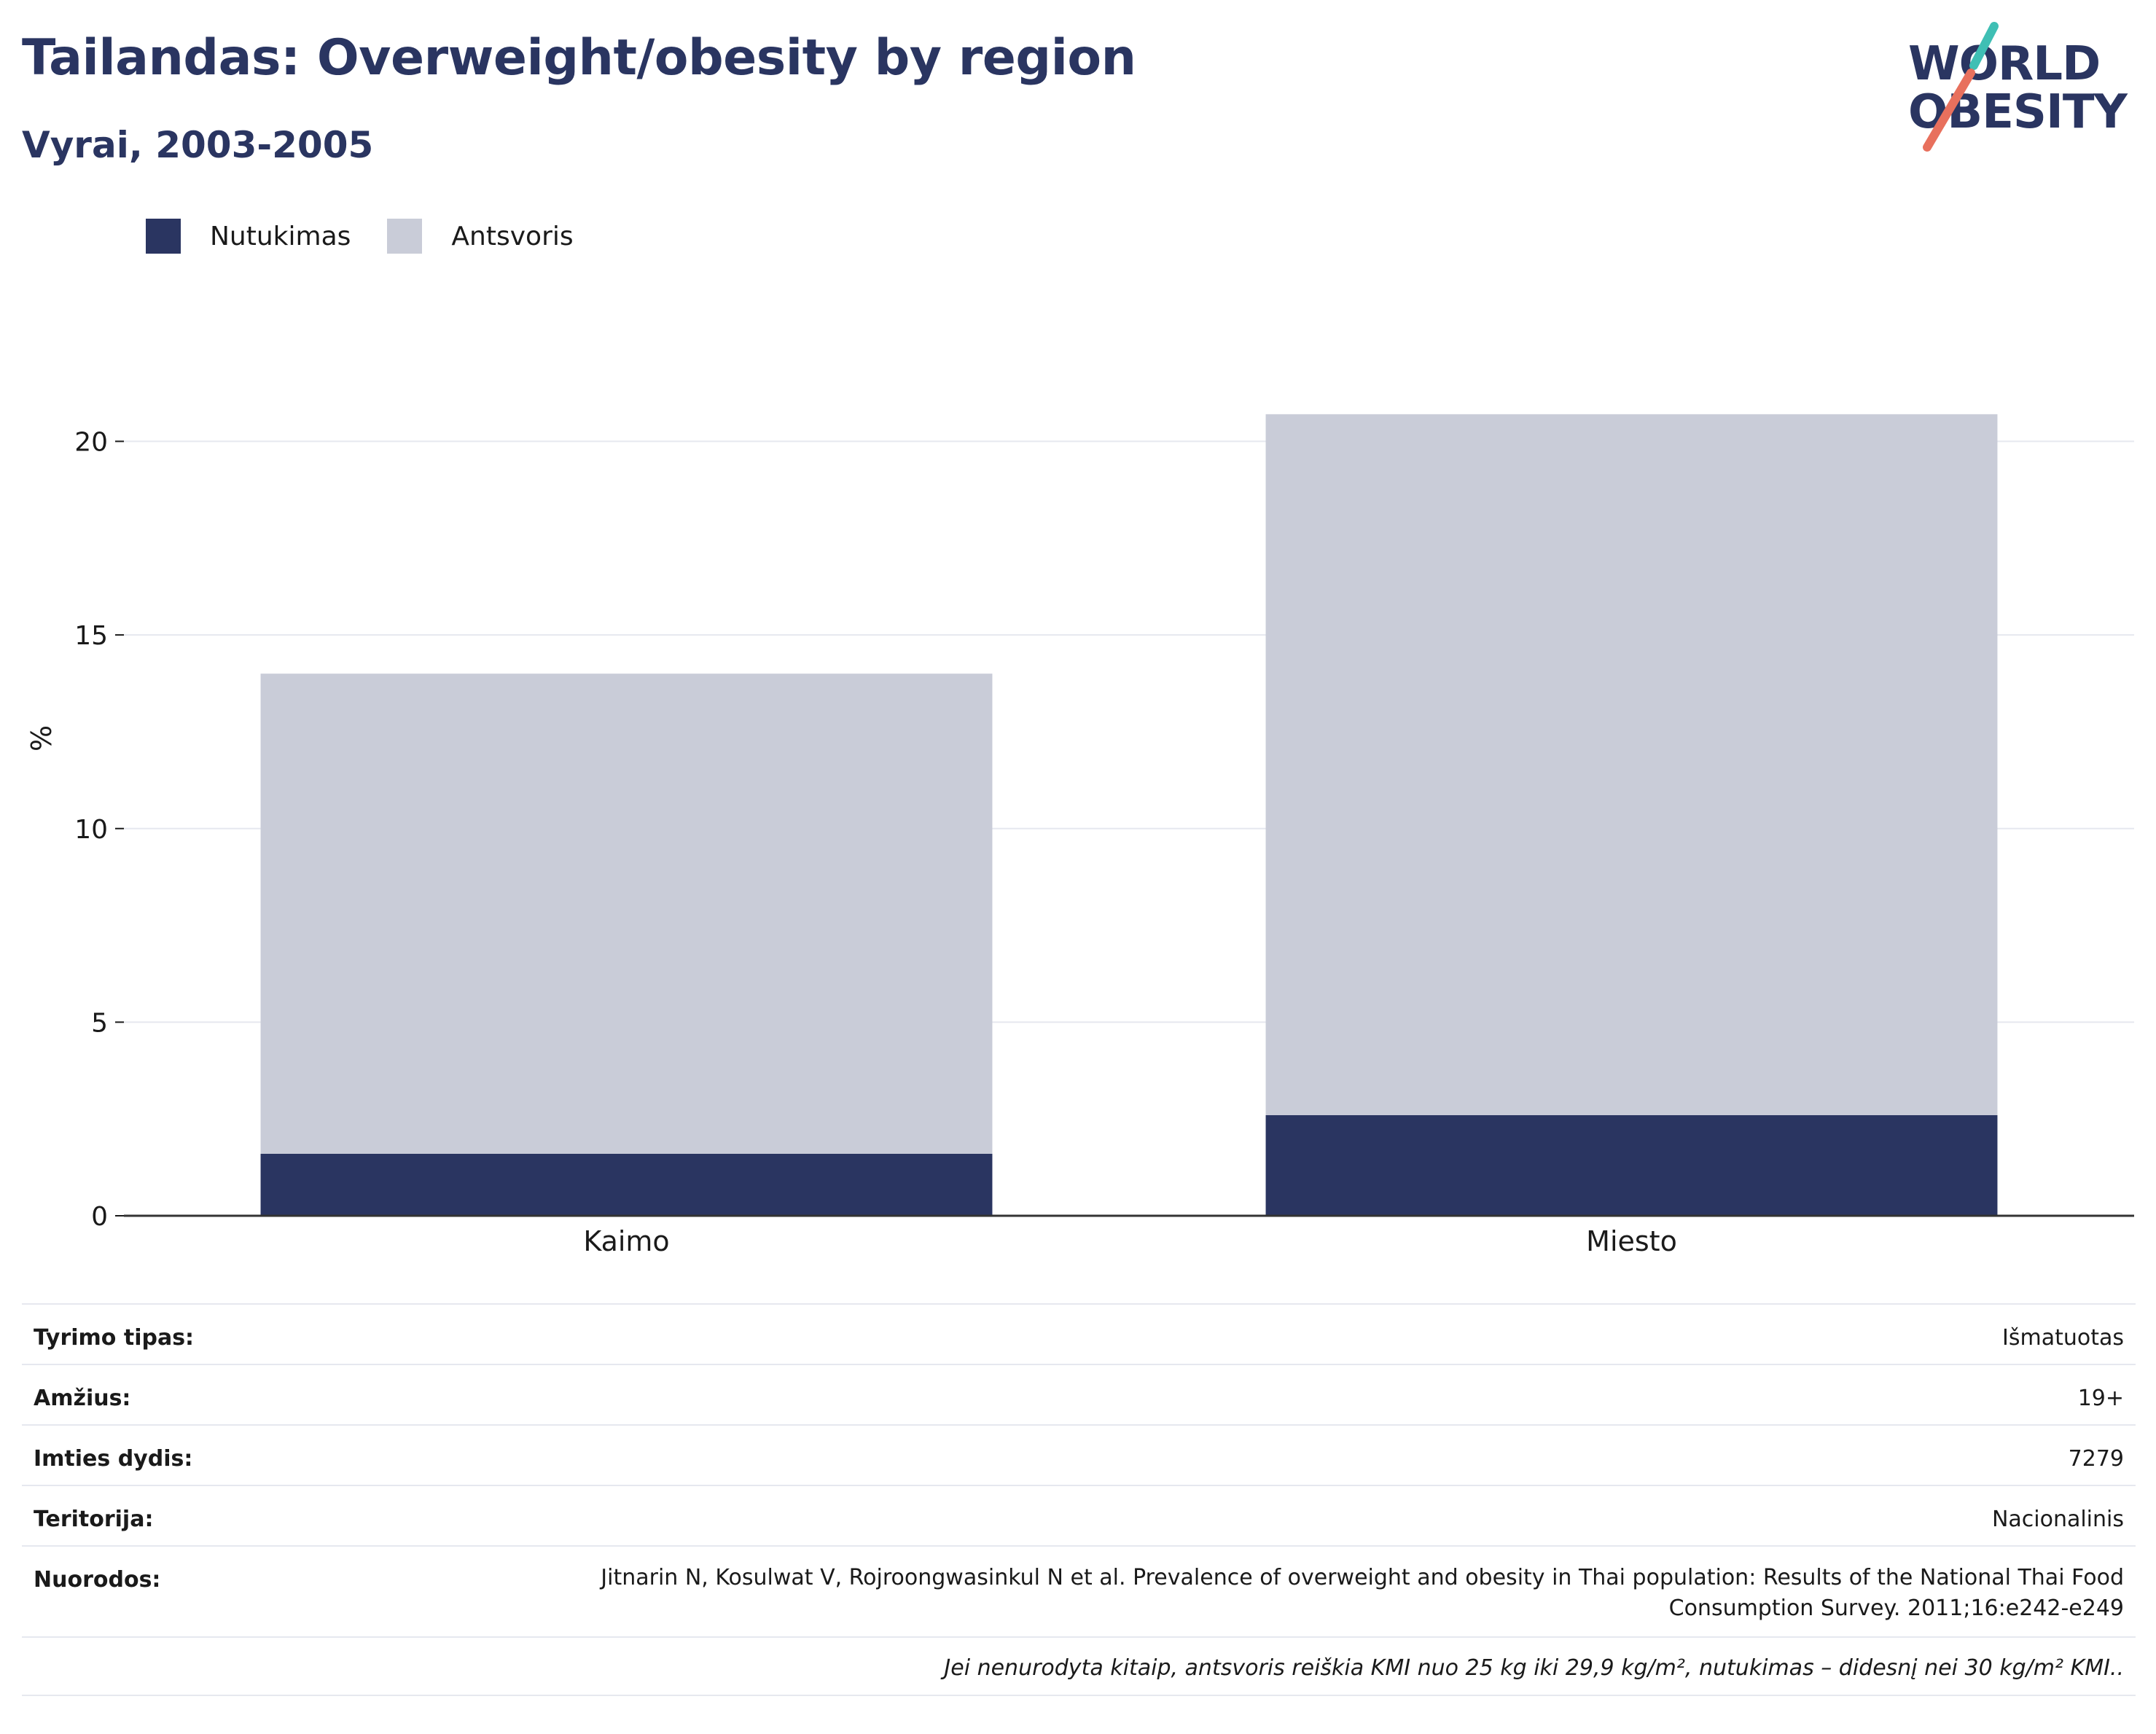 The height and width of the screenshot is (1734, 2156). I want to click on chart-title: Tailandas: Overweight/obesity by region, so click(579, 58).